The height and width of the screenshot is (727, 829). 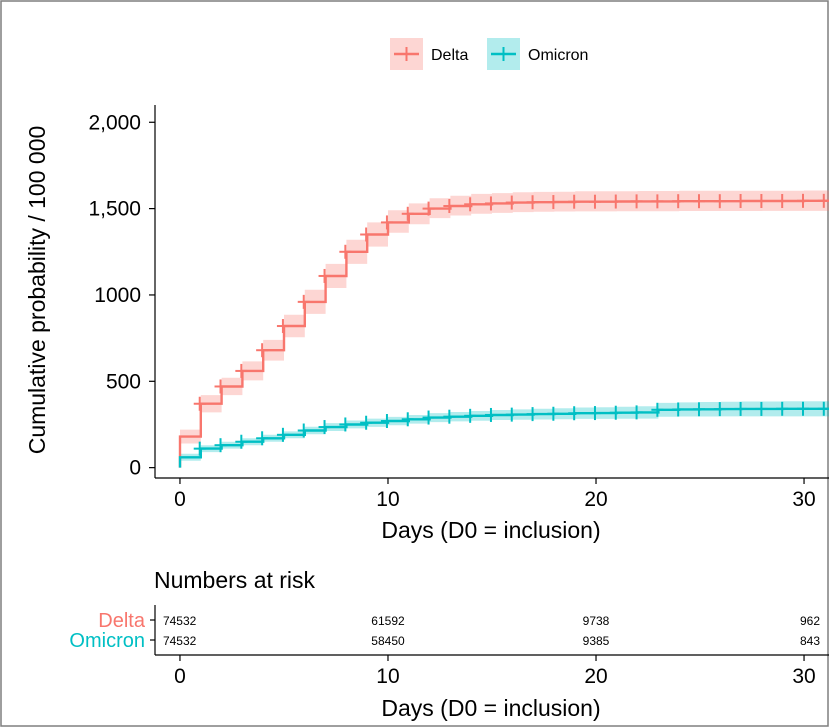 What do you see at coordinates (387, 499) in the screenshot?
I see `x-tick-label: 10` at bounding box center [387, 499].